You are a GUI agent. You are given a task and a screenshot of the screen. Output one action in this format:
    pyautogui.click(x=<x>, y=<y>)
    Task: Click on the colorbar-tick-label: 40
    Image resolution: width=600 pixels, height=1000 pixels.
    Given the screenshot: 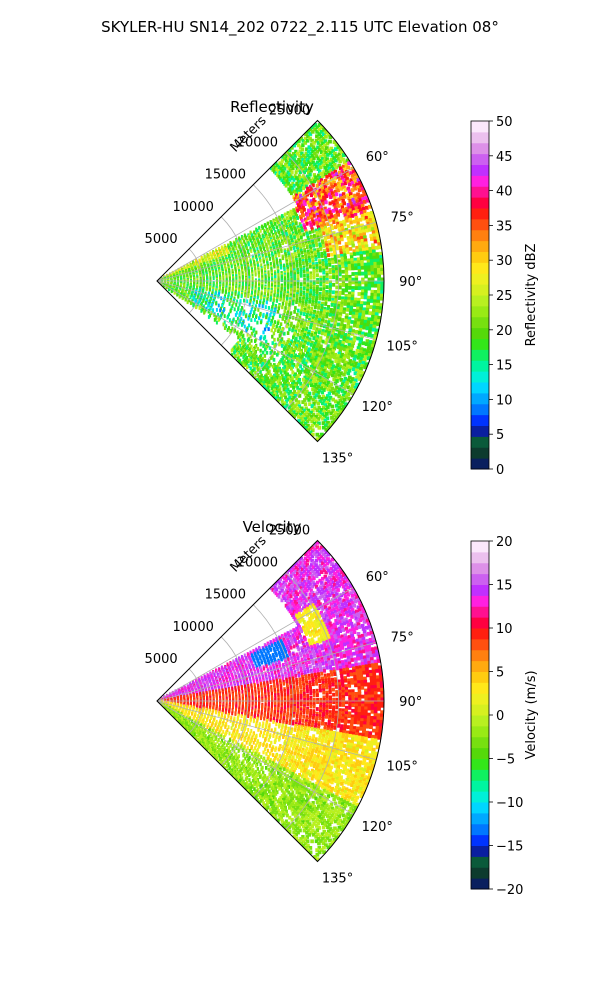 What is the action you would take?
    pyautogui.click(x=504, y=192)
    